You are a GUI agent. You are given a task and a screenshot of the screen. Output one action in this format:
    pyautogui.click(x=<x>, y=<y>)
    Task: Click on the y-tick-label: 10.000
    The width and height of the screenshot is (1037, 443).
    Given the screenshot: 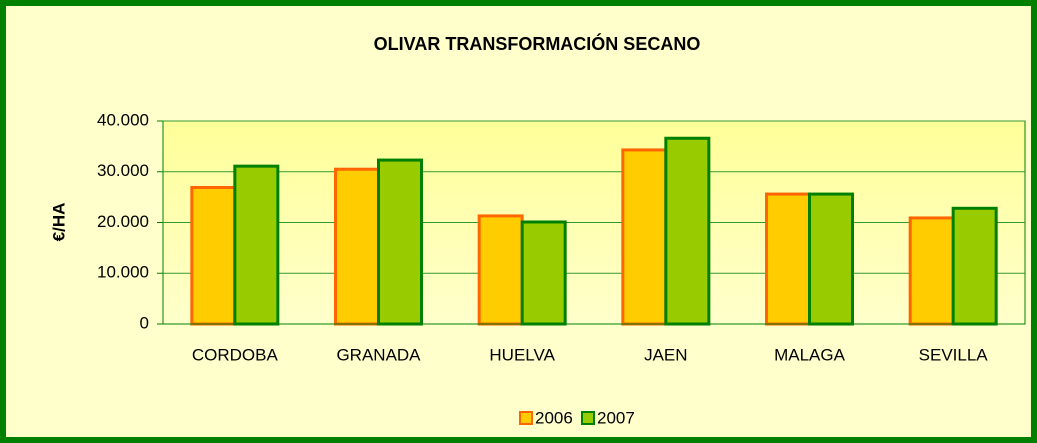 What is the action you would take?
    pyautogui.click(x=123, y=272)
    